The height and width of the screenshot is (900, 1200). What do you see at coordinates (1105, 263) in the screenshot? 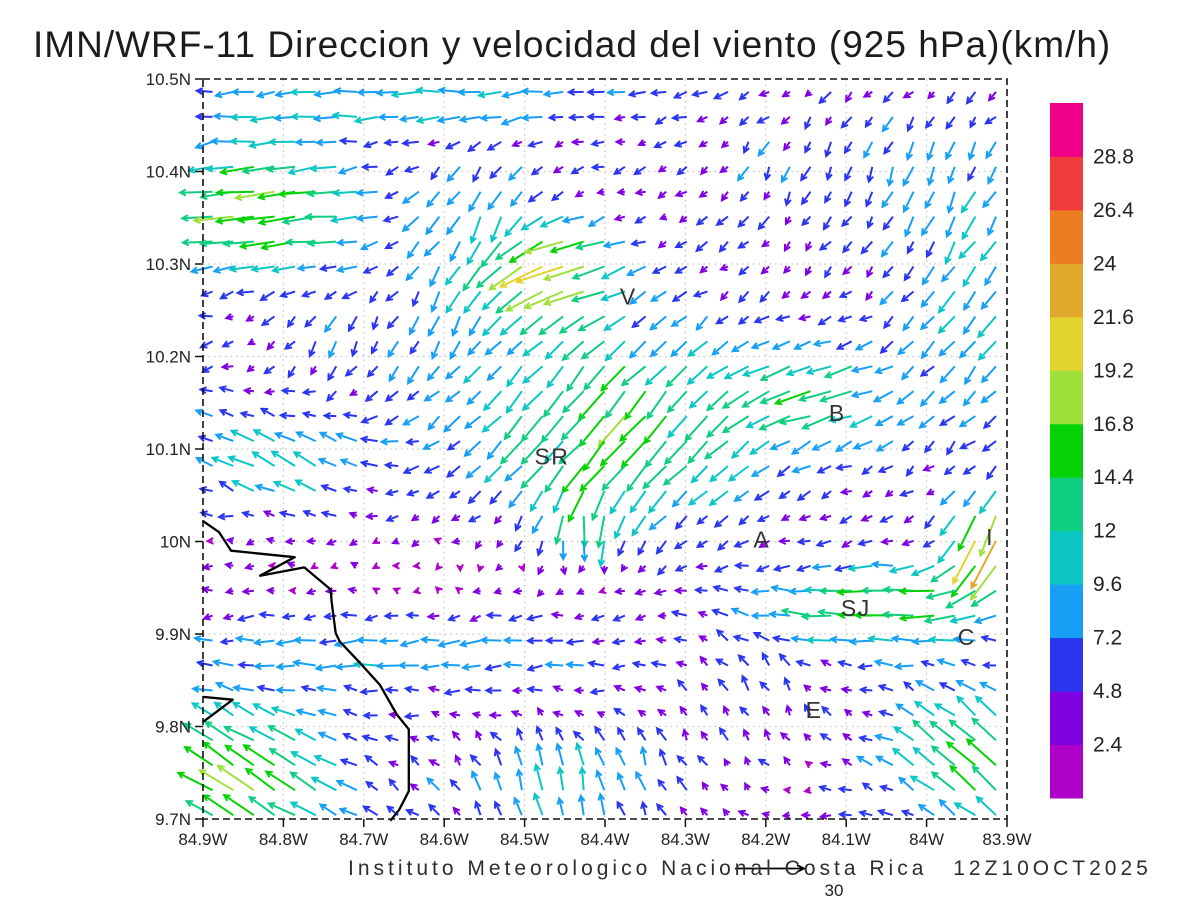
I see `colorbar-label: 24` at bounding box center [1105, 263].